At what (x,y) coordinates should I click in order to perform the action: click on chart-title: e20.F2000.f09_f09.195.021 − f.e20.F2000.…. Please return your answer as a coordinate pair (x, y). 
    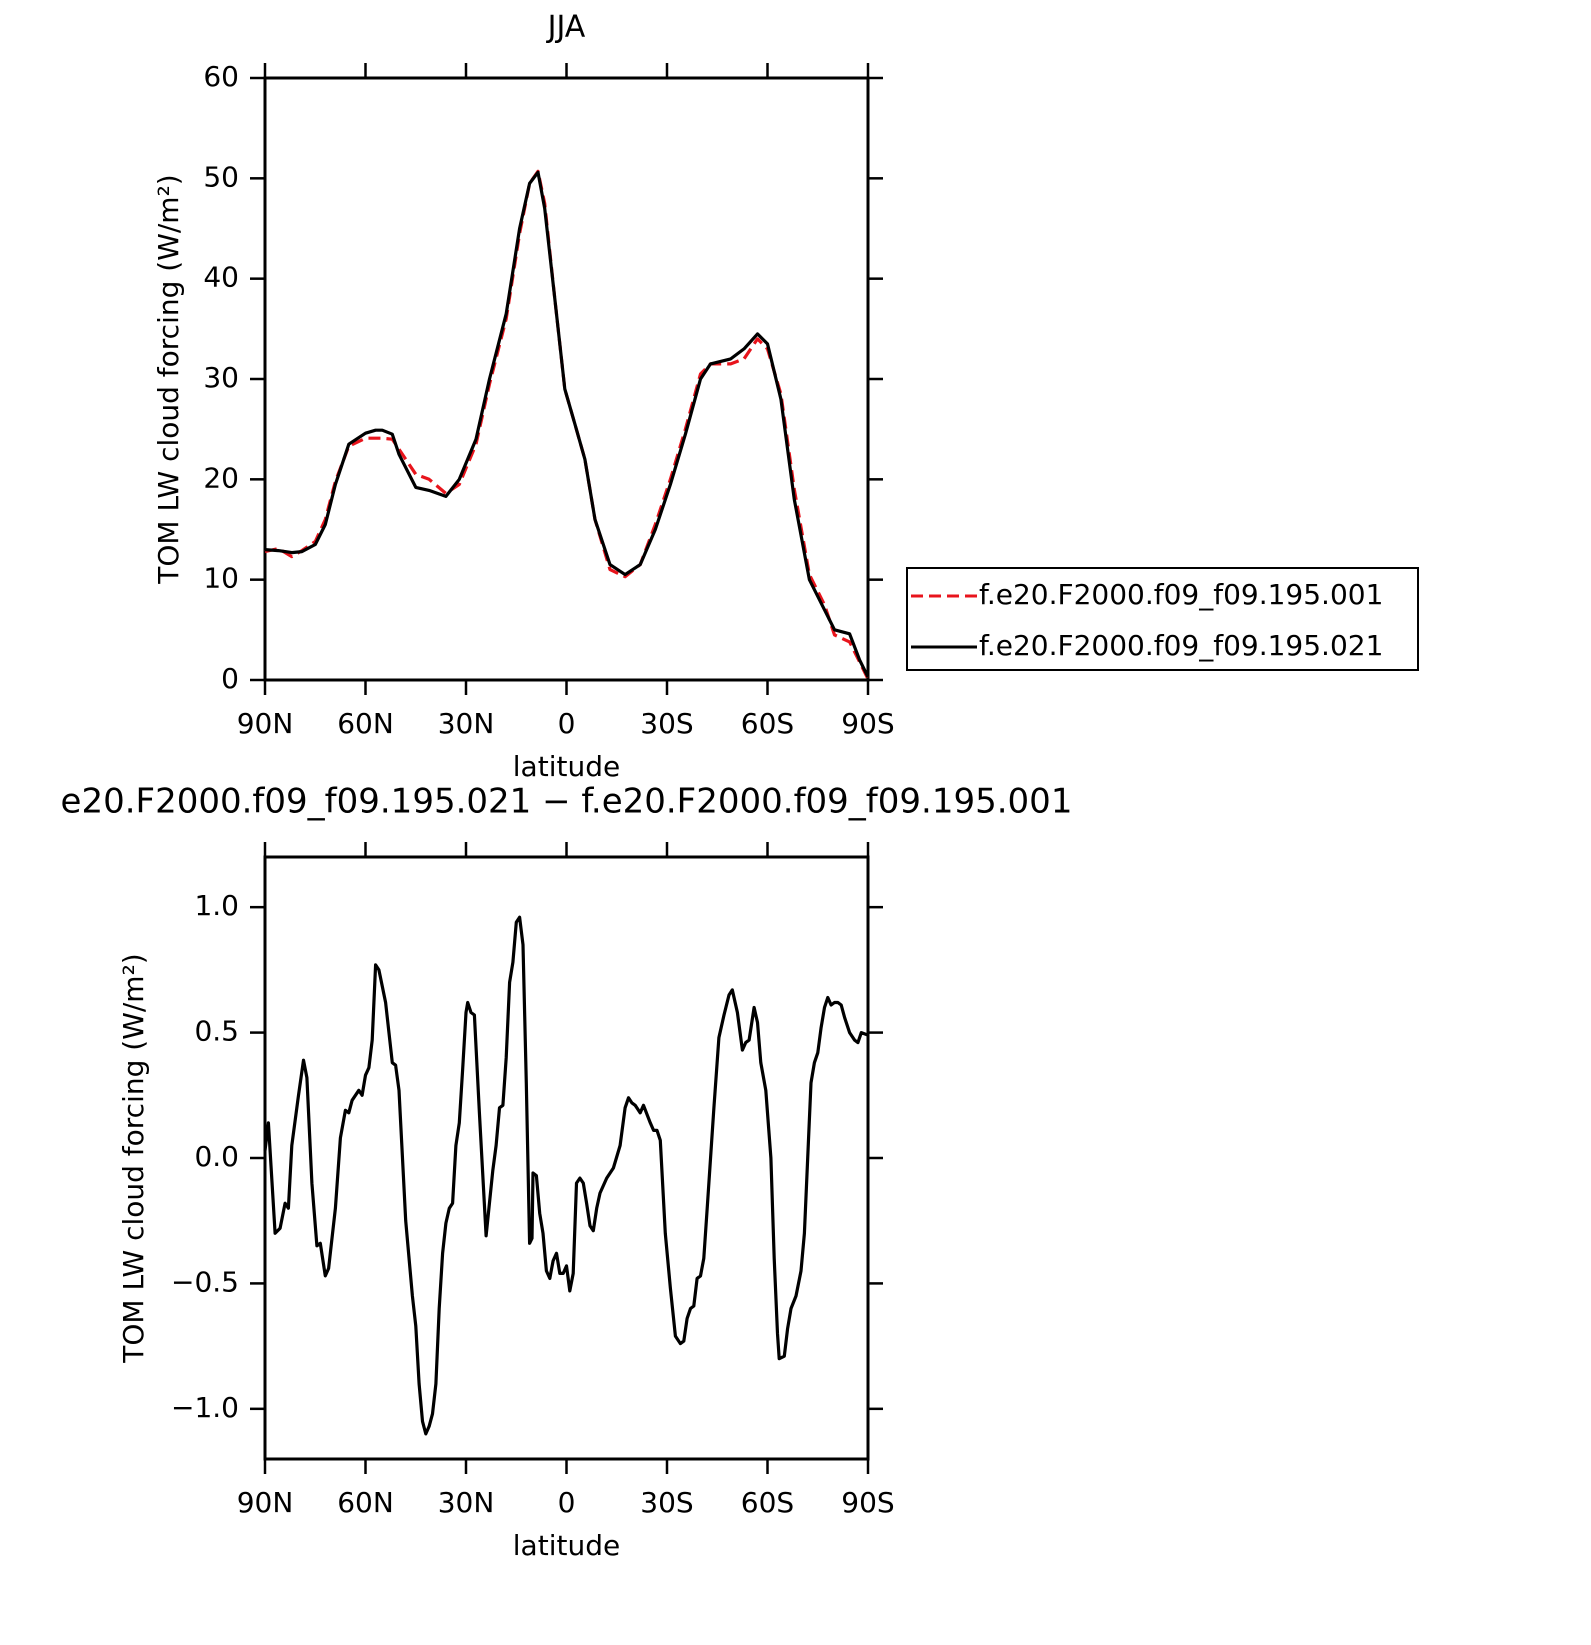
    Looking at the image, I should click on (567, 802).